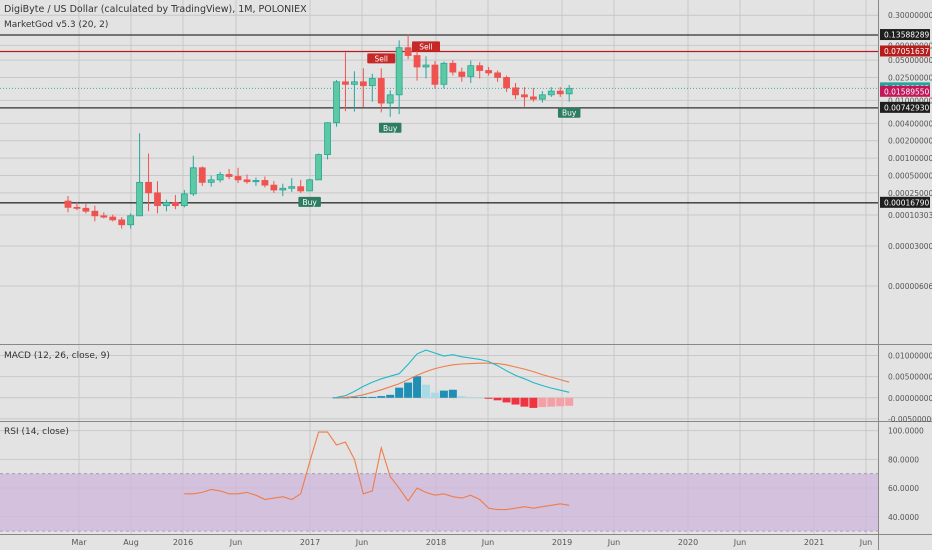 The image size is (932, 550). I want to click on sell-signal-label: Sell, so click(426, 46).